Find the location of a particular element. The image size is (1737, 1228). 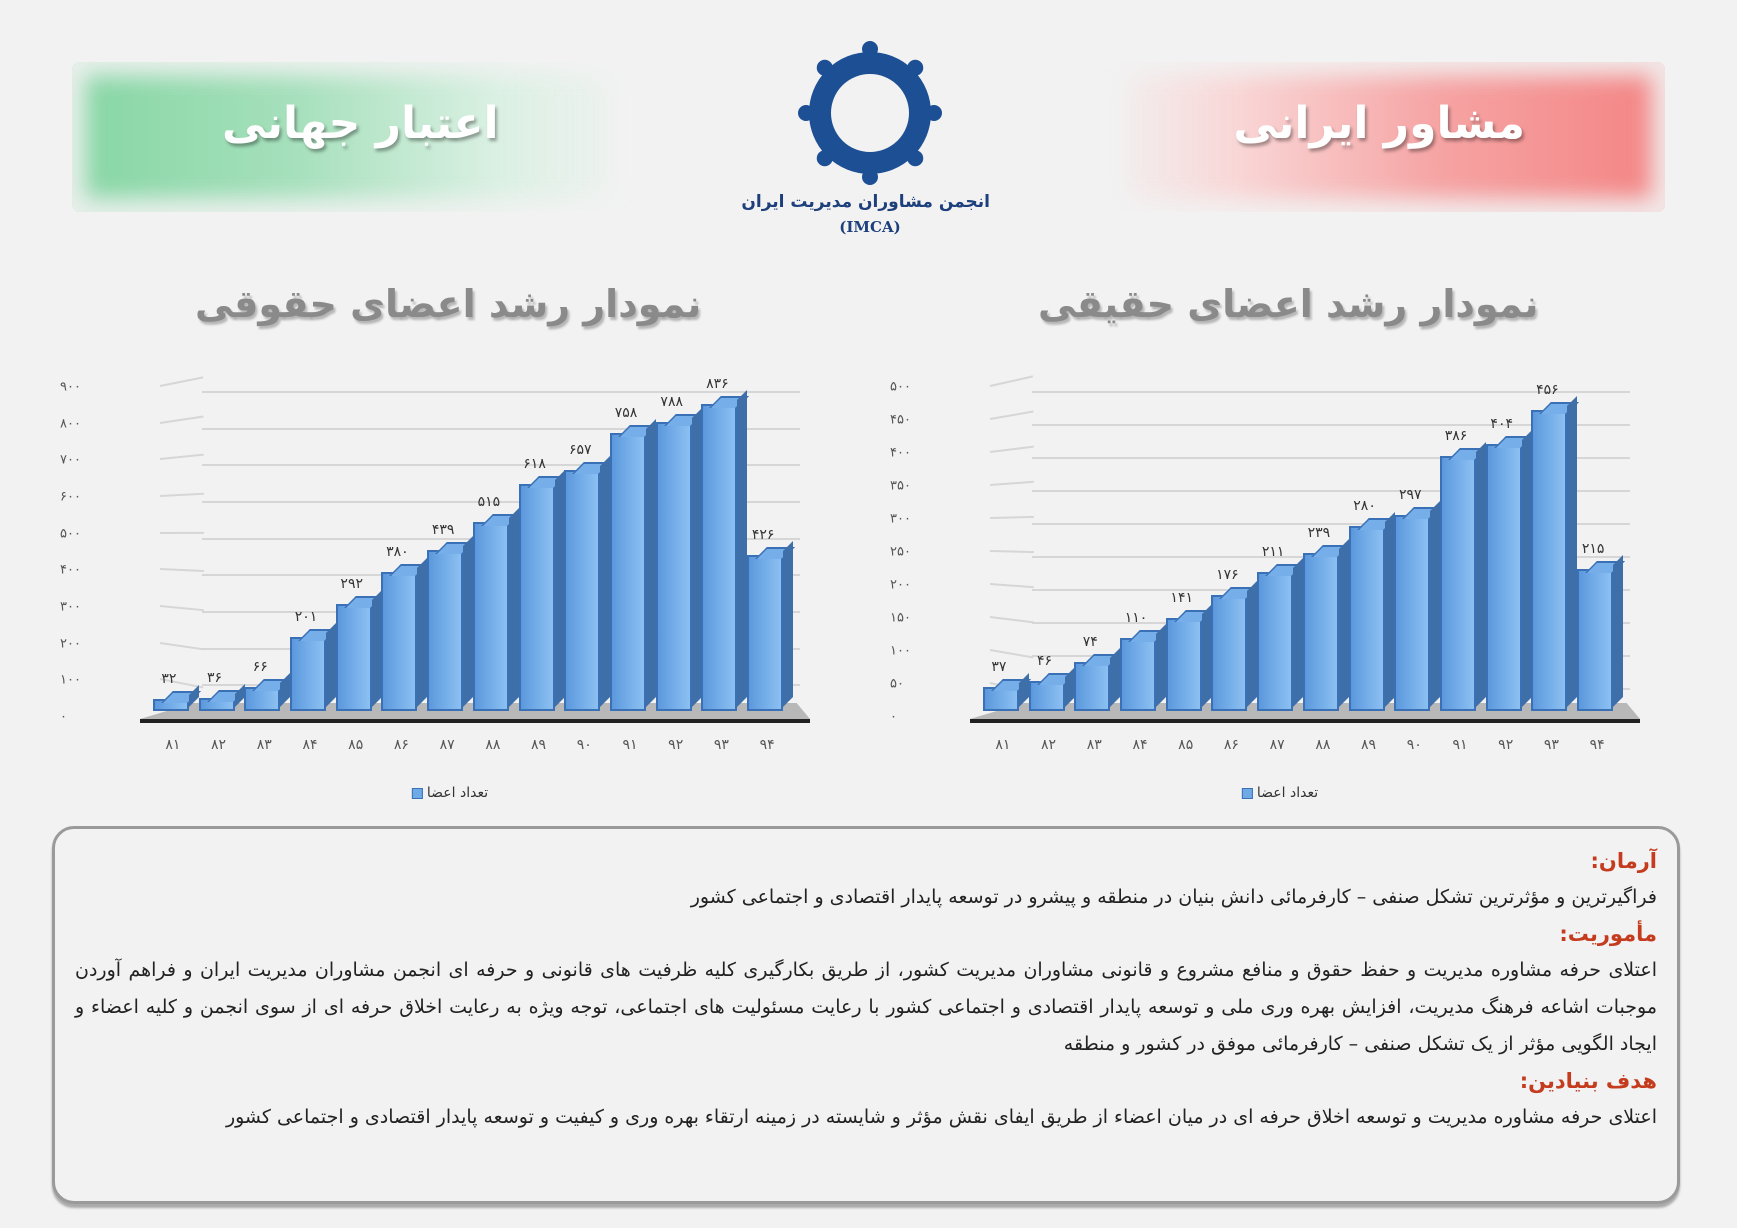

y-axis-tick: ۴۰۰ is located at coordinates (900, 453).